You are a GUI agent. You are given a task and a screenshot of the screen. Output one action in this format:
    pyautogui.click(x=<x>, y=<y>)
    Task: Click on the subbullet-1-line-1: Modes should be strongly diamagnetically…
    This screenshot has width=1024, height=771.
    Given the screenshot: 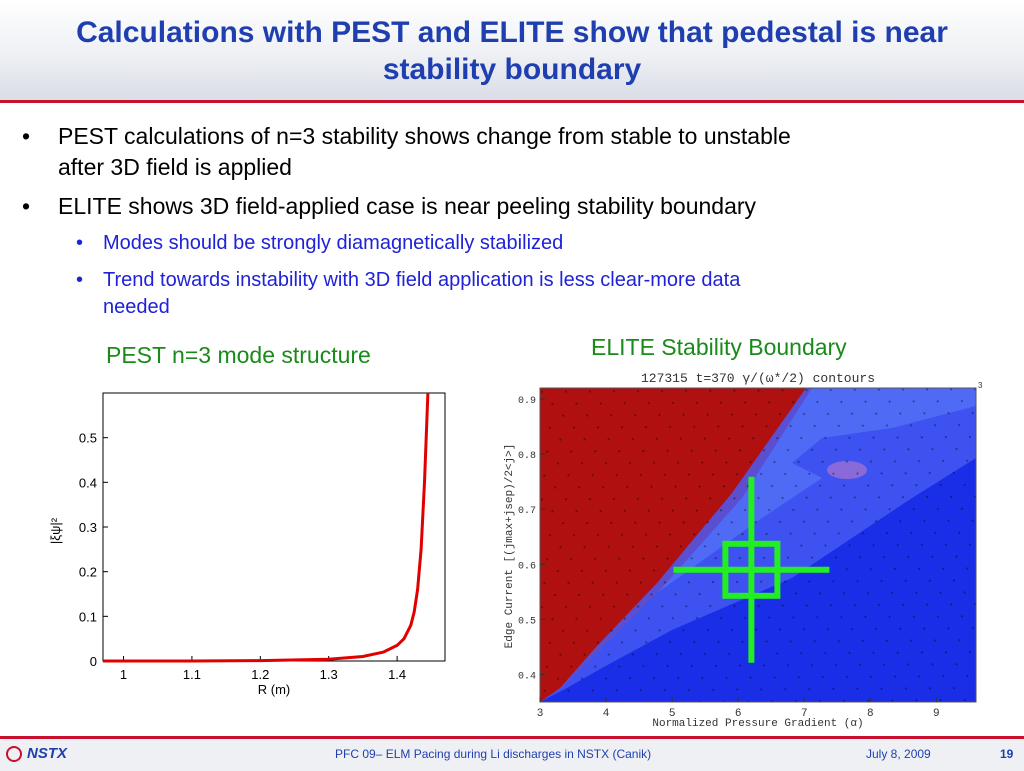 What is the action you would take?
    pyautogui.click(x=333, y=243)
    